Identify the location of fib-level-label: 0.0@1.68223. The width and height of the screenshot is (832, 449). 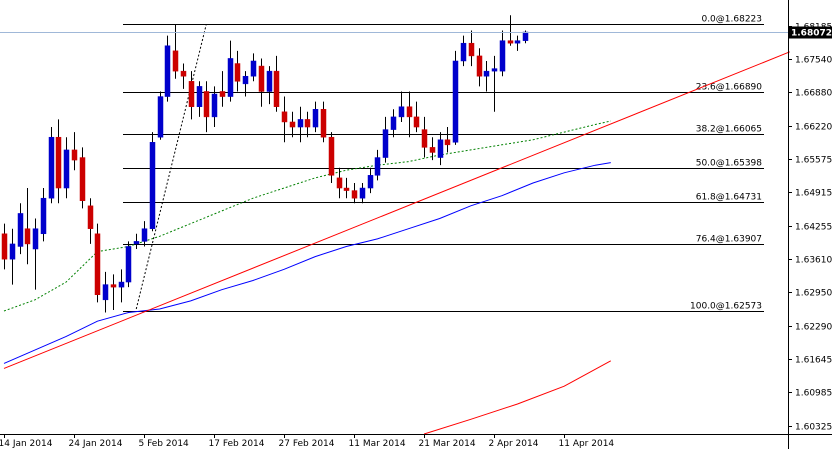
(731, 20).